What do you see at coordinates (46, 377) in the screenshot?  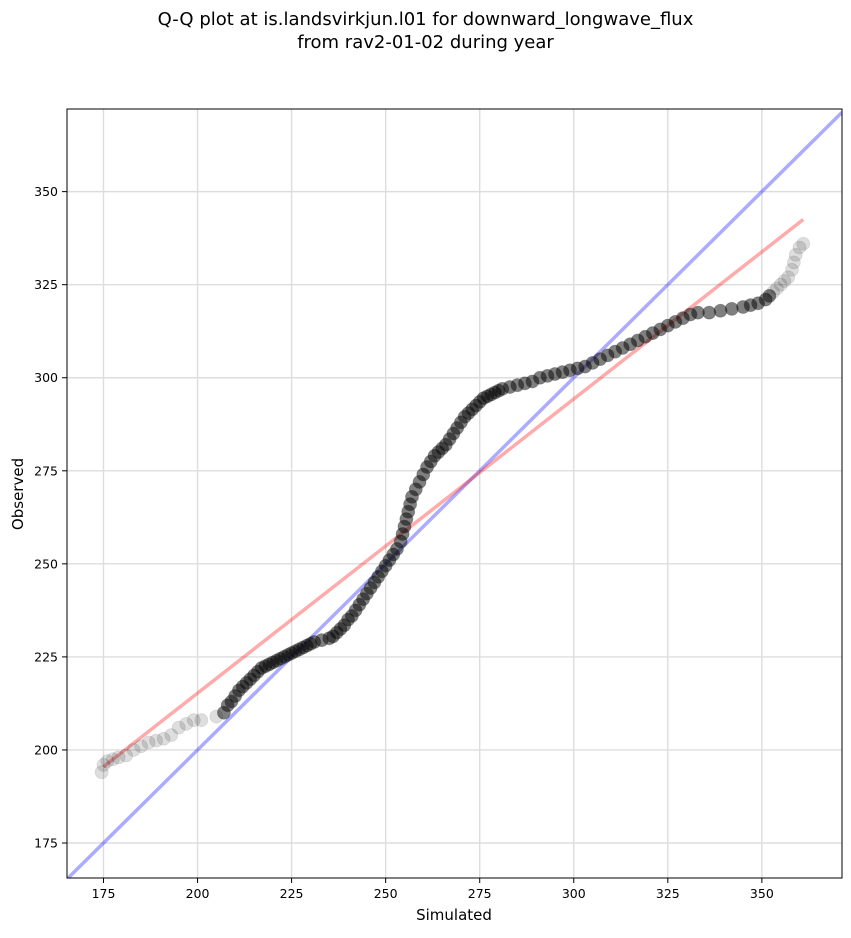 I see `y-tick-label: 300` at bounding box center [46, 377].